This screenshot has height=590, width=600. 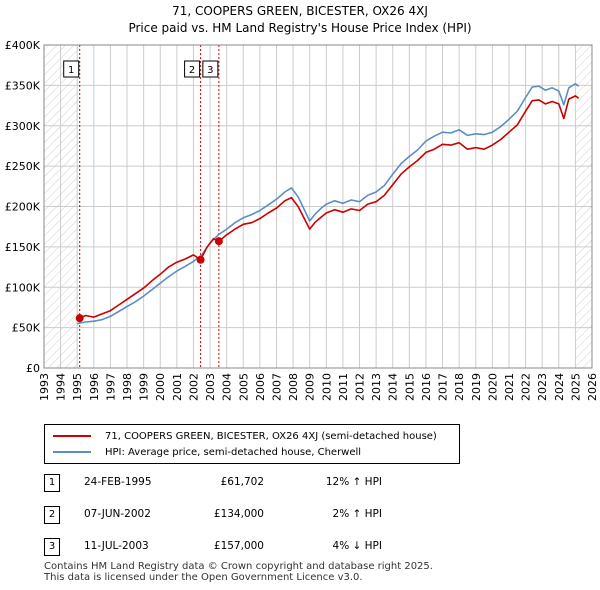 I want to click on x-tick-label: 2013, so click(x=376, y=387).